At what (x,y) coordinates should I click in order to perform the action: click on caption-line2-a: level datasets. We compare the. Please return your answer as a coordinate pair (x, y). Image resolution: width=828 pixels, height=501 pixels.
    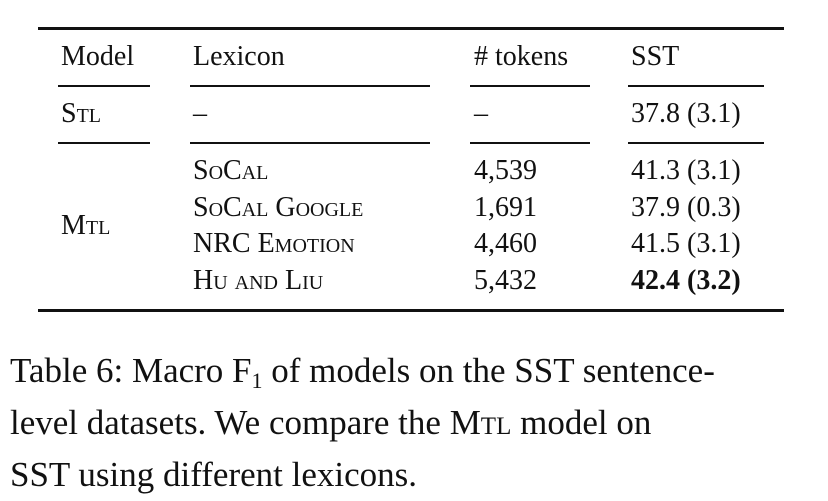
    Looking at the image, I should click on (225, 422).